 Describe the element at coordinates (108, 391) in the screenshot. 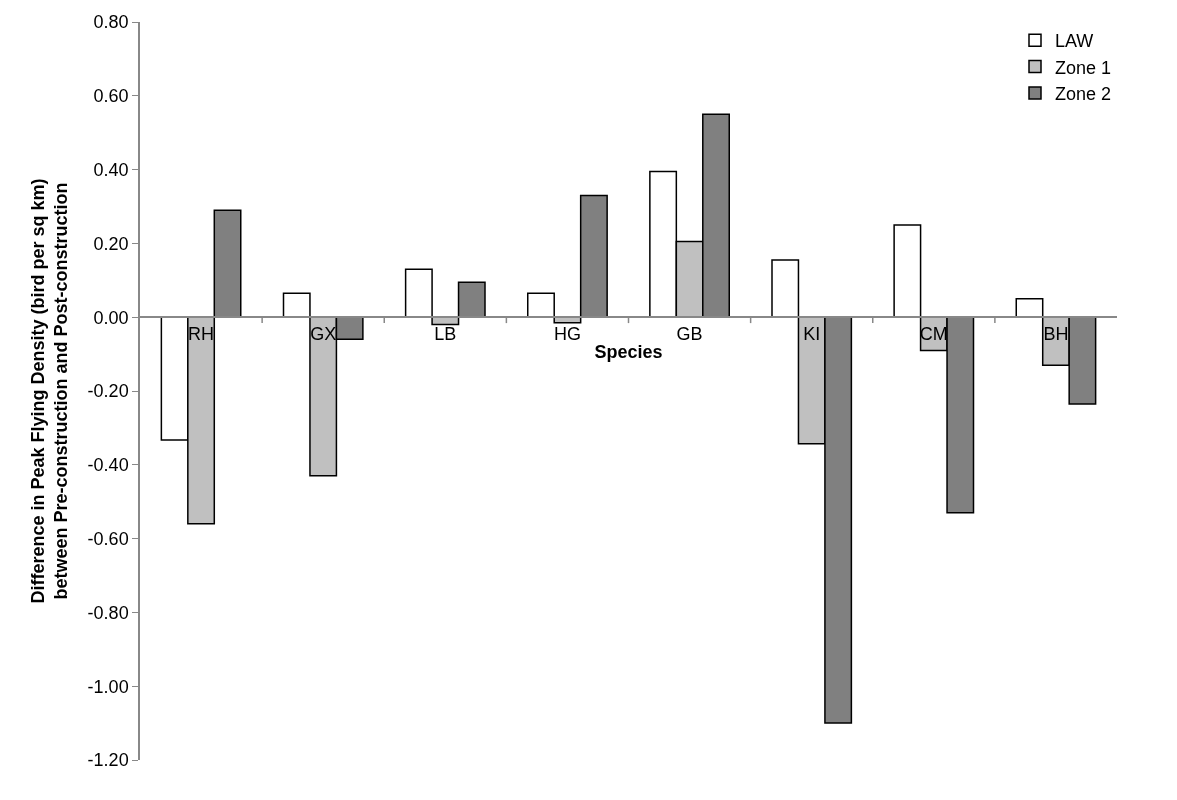

I see `y-tick-label: -0.20` at that location.